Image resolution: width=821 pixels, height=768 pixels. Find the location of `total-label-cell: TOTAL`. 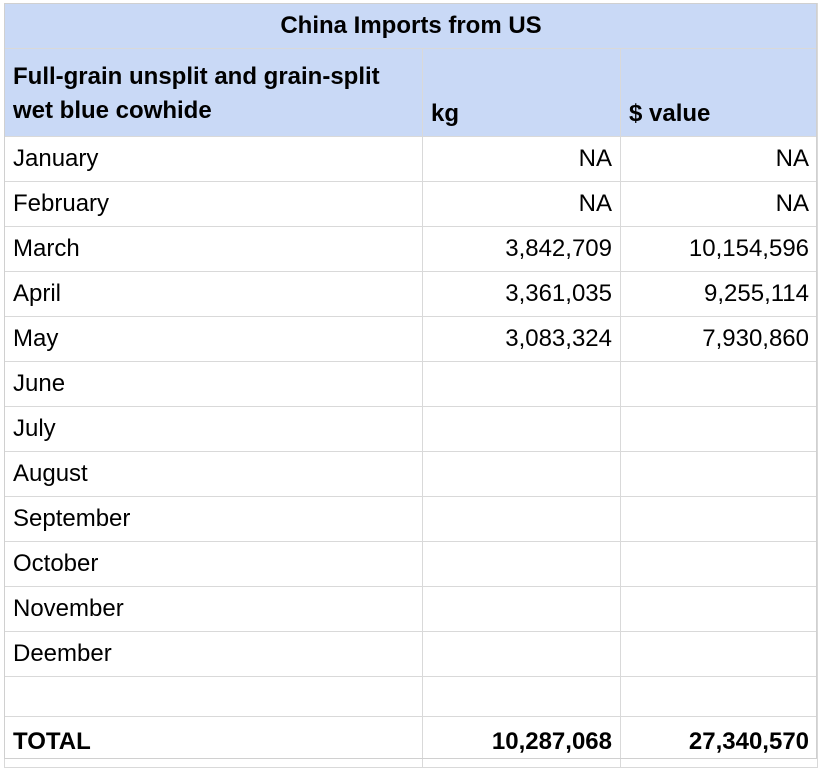

total-label-cell: TOTAL is located at coordinates (213, 742).